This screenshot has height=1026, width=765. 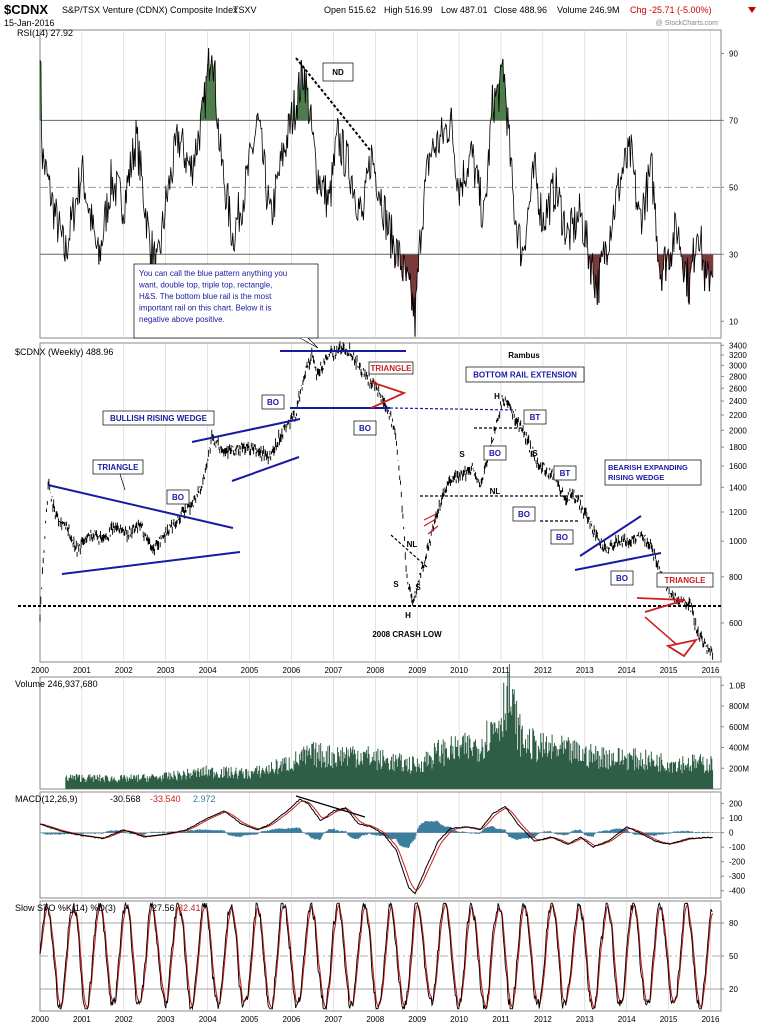 What do you see at coordinates (739, 768) in the screenshot?
I see `volume-ytick-label: 200M` at bounding box center [739, 768].